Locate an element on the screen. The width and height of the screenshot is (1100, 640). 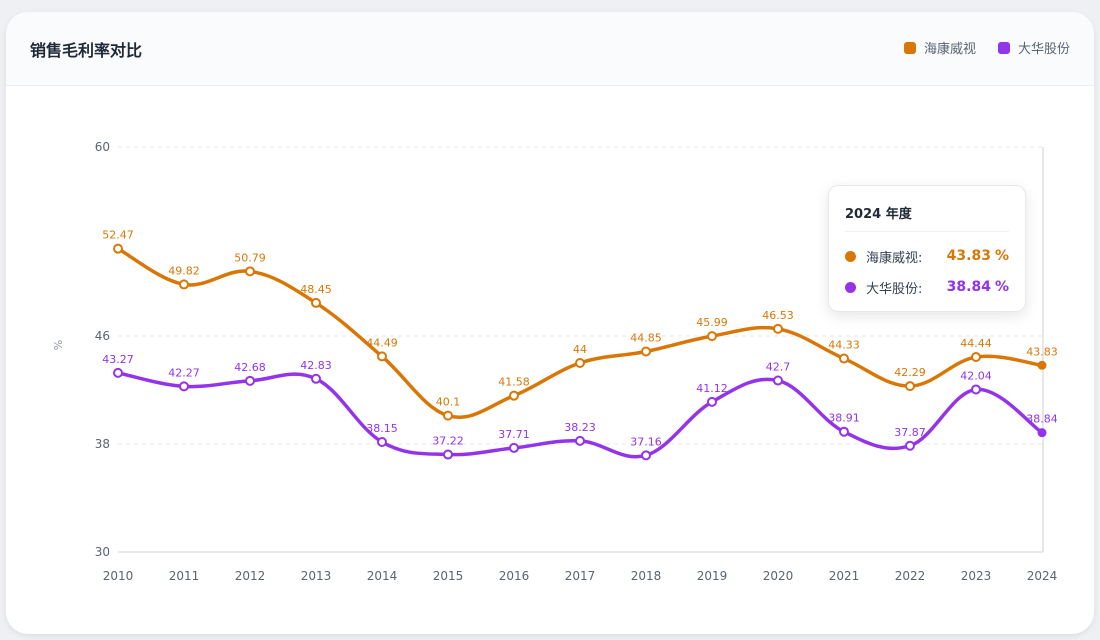
y-tick-label: 60 is located at coordinates (102, 147).